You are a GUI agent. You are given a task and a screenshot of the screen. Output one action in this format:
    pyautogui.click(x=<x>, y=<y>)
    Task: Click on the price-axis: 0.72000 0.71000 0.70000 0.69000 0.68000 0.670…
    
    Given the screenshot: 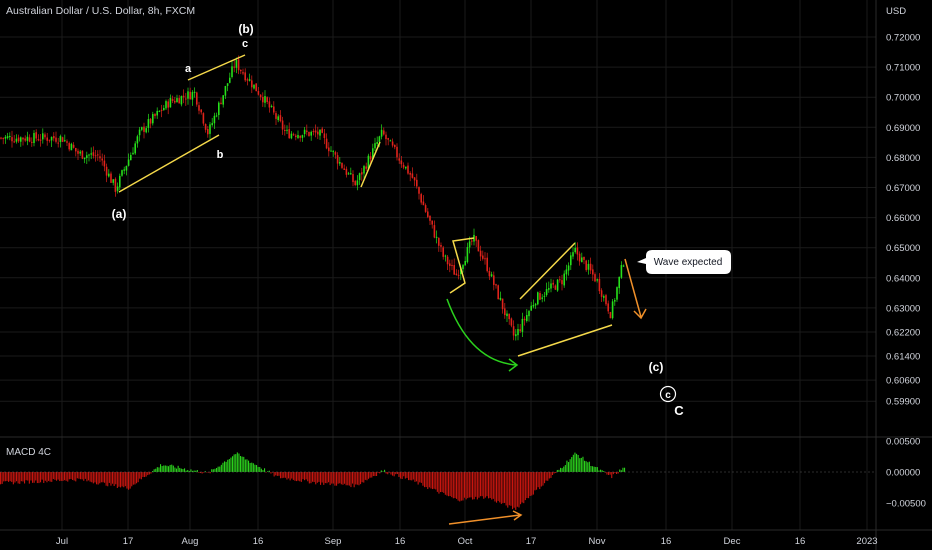 What is the action you would take?
    pyautogui.click(x=903, y=220)
    